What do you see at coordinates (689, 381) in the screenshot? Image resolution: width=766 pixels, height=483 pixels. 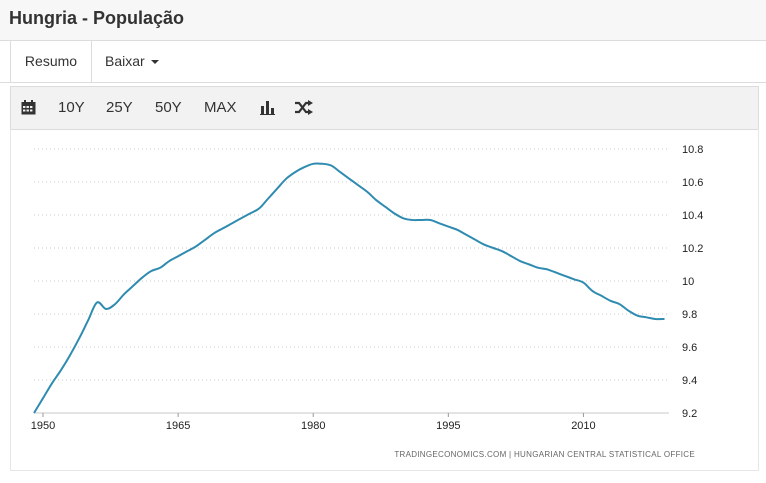 I see `y-tick-label: 9.4` at bounding box center [689, 381].